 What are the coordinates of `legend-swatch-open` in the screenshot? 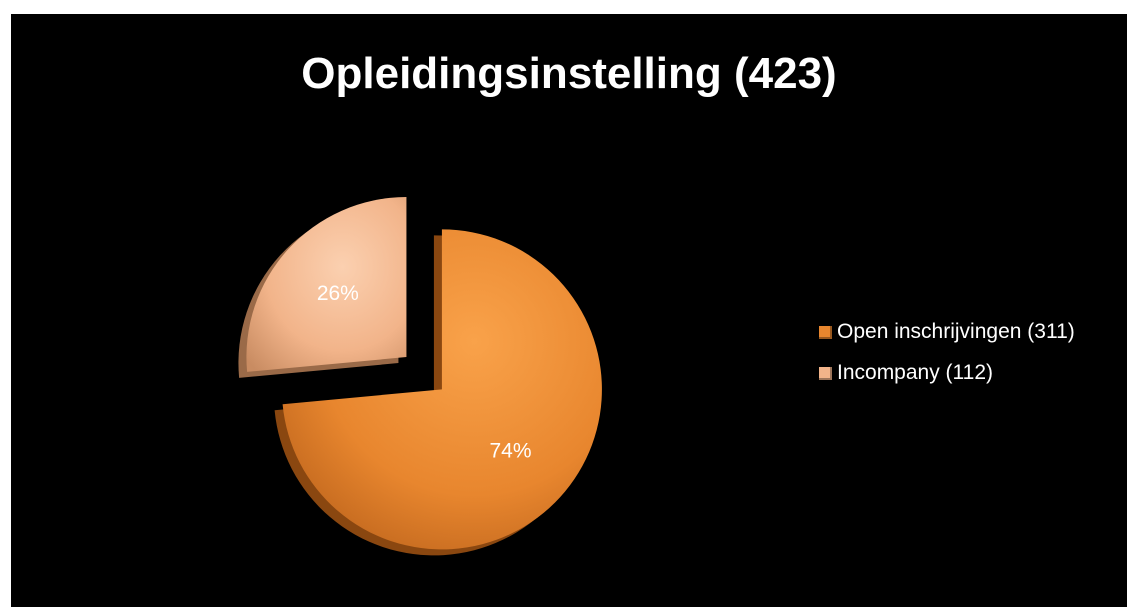 It's located at (825, 332).